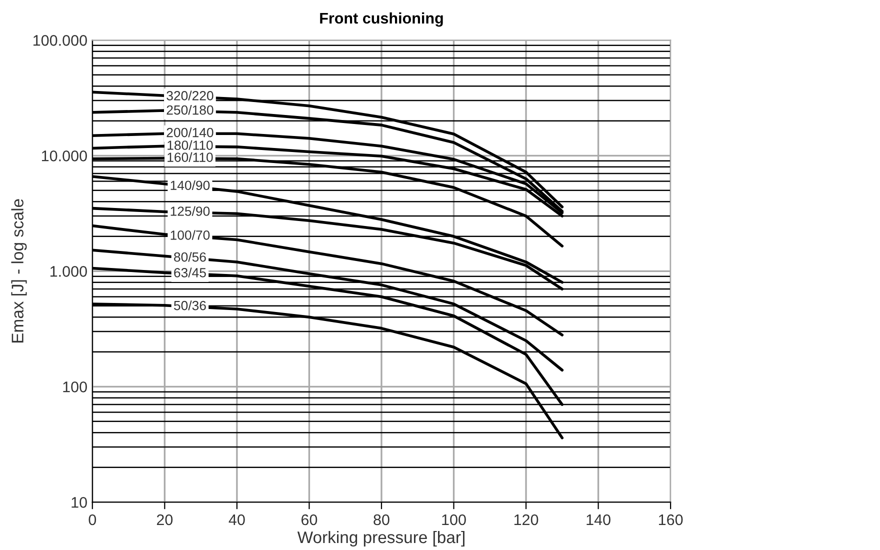  What do you see at coordinates (190, 185) in the screenshot?
I see `series-label: 140/90` at bounding box center [190, 185].